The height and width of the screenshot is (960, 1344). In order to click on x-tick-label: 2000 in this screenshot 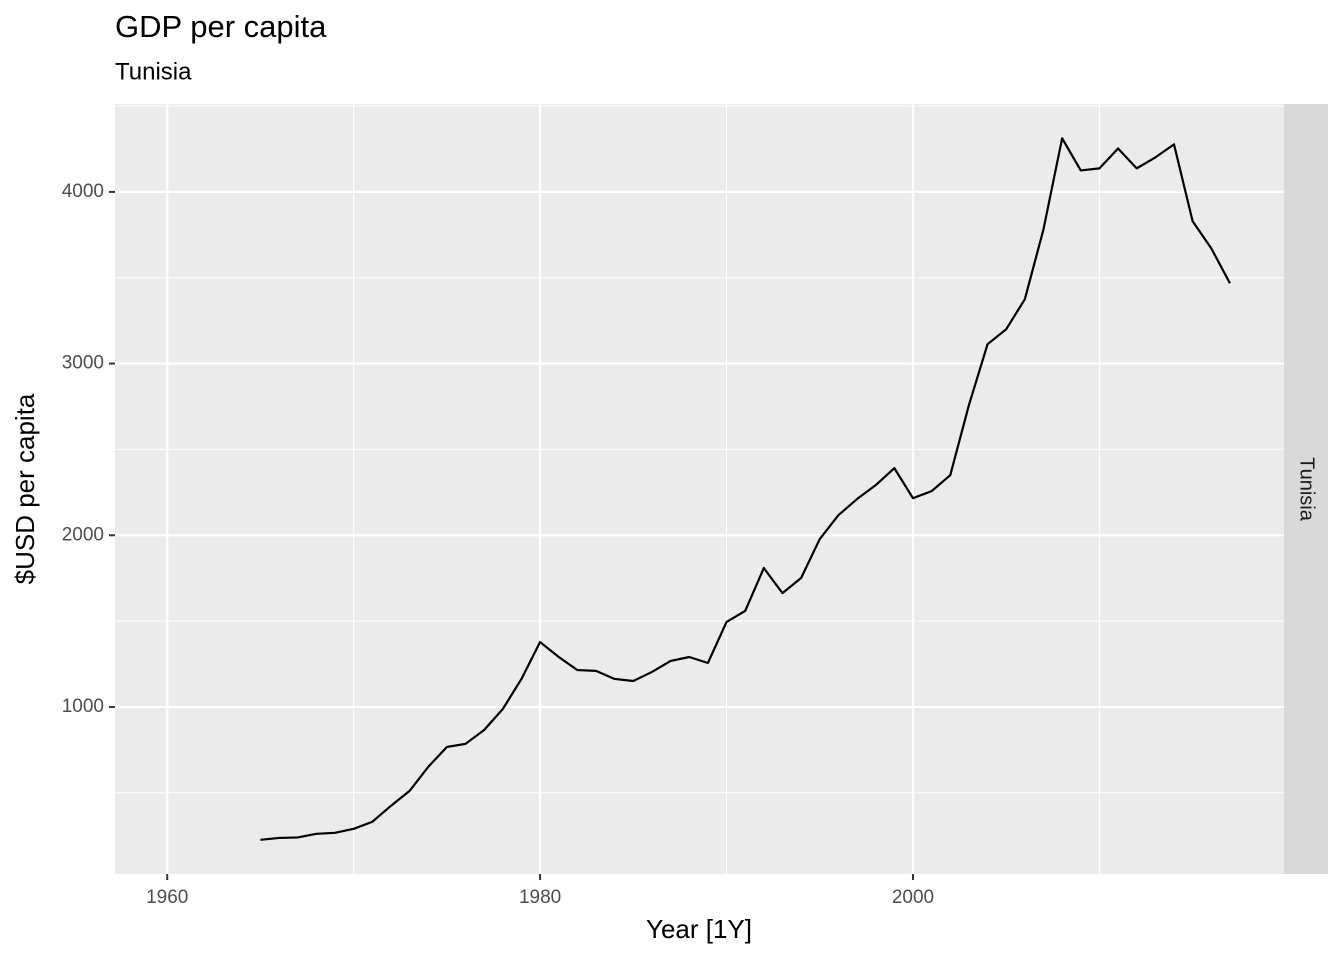, I will do `click(913, 897)`.